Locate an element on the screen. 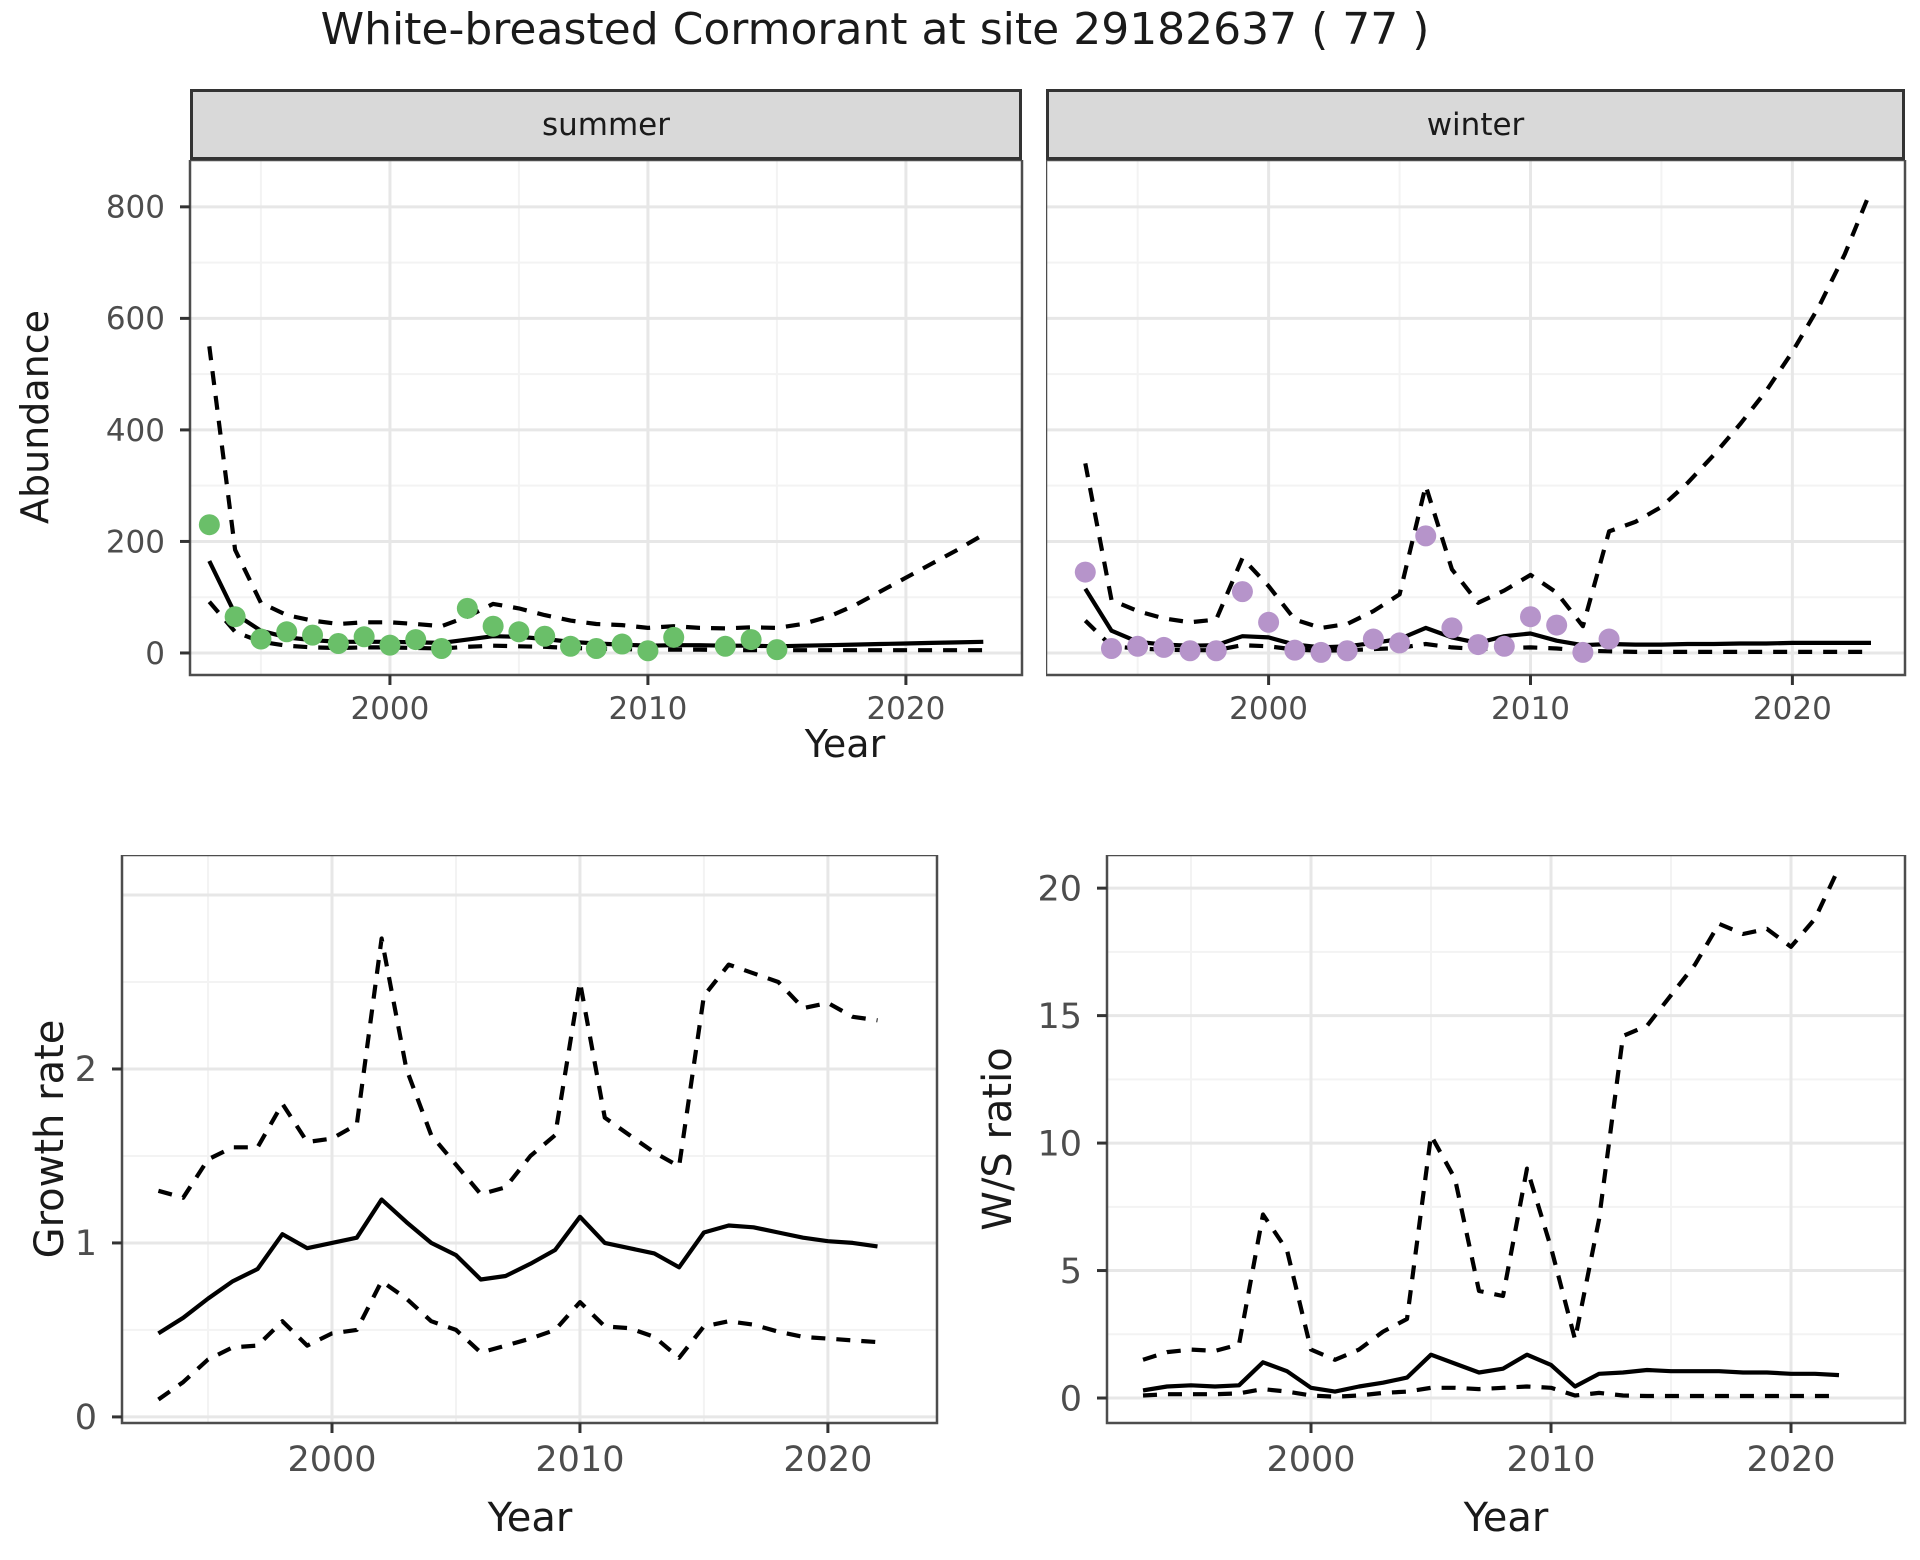  y-tick-label: 200 is located at coordinates (135, 542).